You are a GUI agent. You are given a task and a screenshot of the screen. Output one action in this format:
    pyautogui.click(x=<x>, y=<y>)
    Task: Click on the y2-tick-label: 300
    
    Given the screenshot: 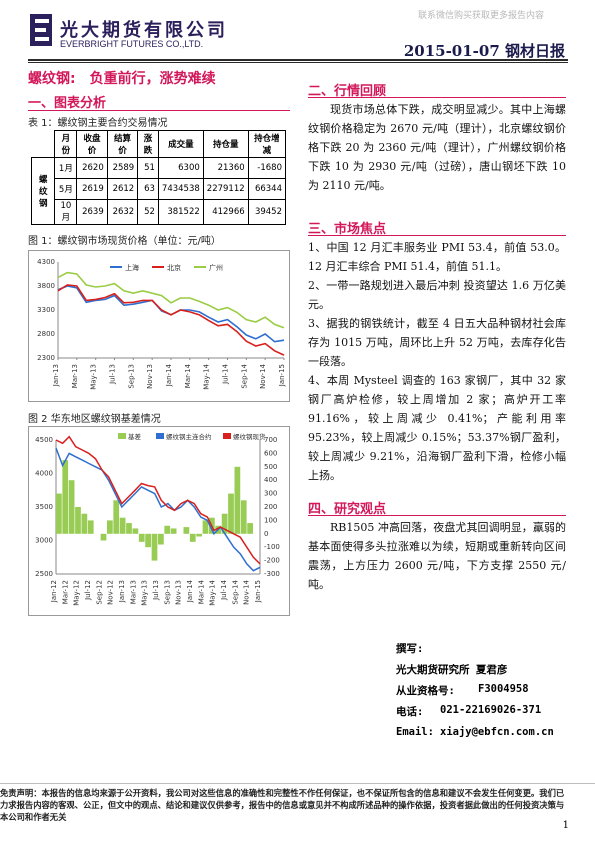 What is the action you would take?
    pyautogui.click(x=270, y=494)
    